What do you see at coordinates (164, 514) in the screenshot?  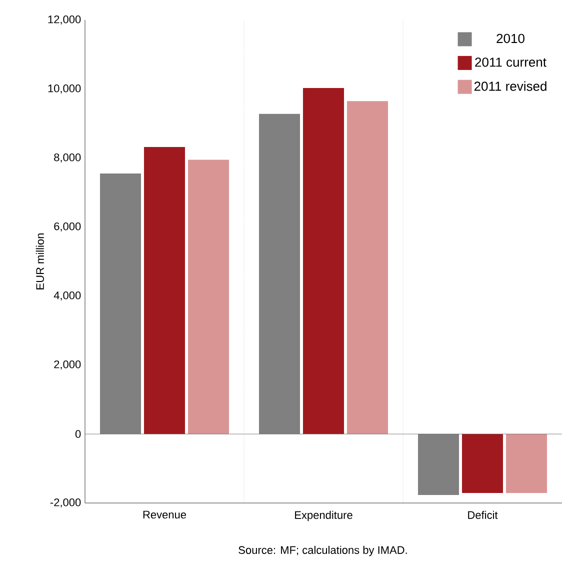 I see `x-tick-label: Revenue` at bounding box center [164, 514].